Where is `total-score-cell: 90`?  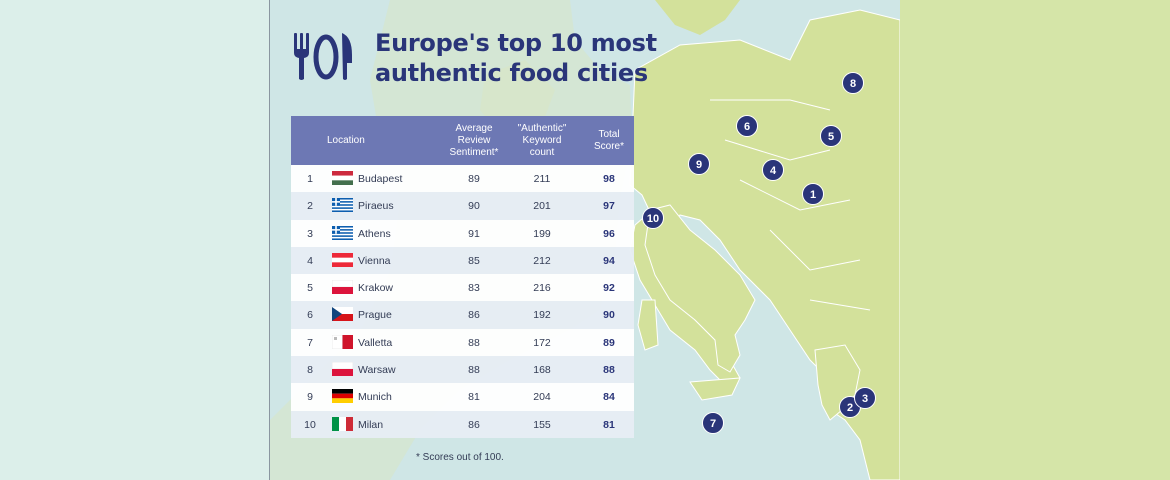 total-score-cell: 90 is located at coordinates (609, 315).